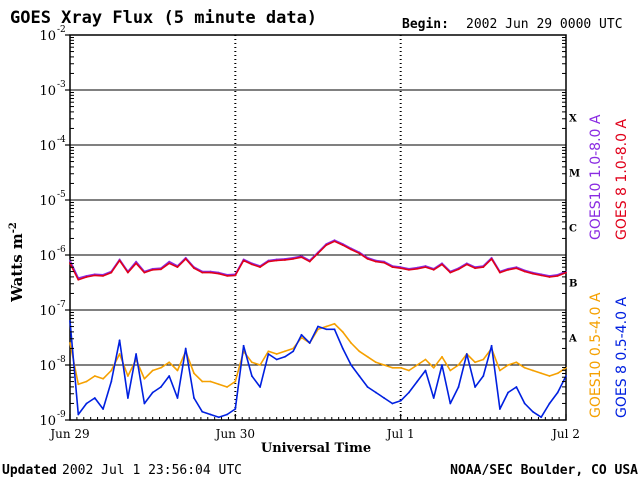 Image resolution: width=640 pixels, height=480 pixels. I want to click on class-label: X, so click(573, 119).